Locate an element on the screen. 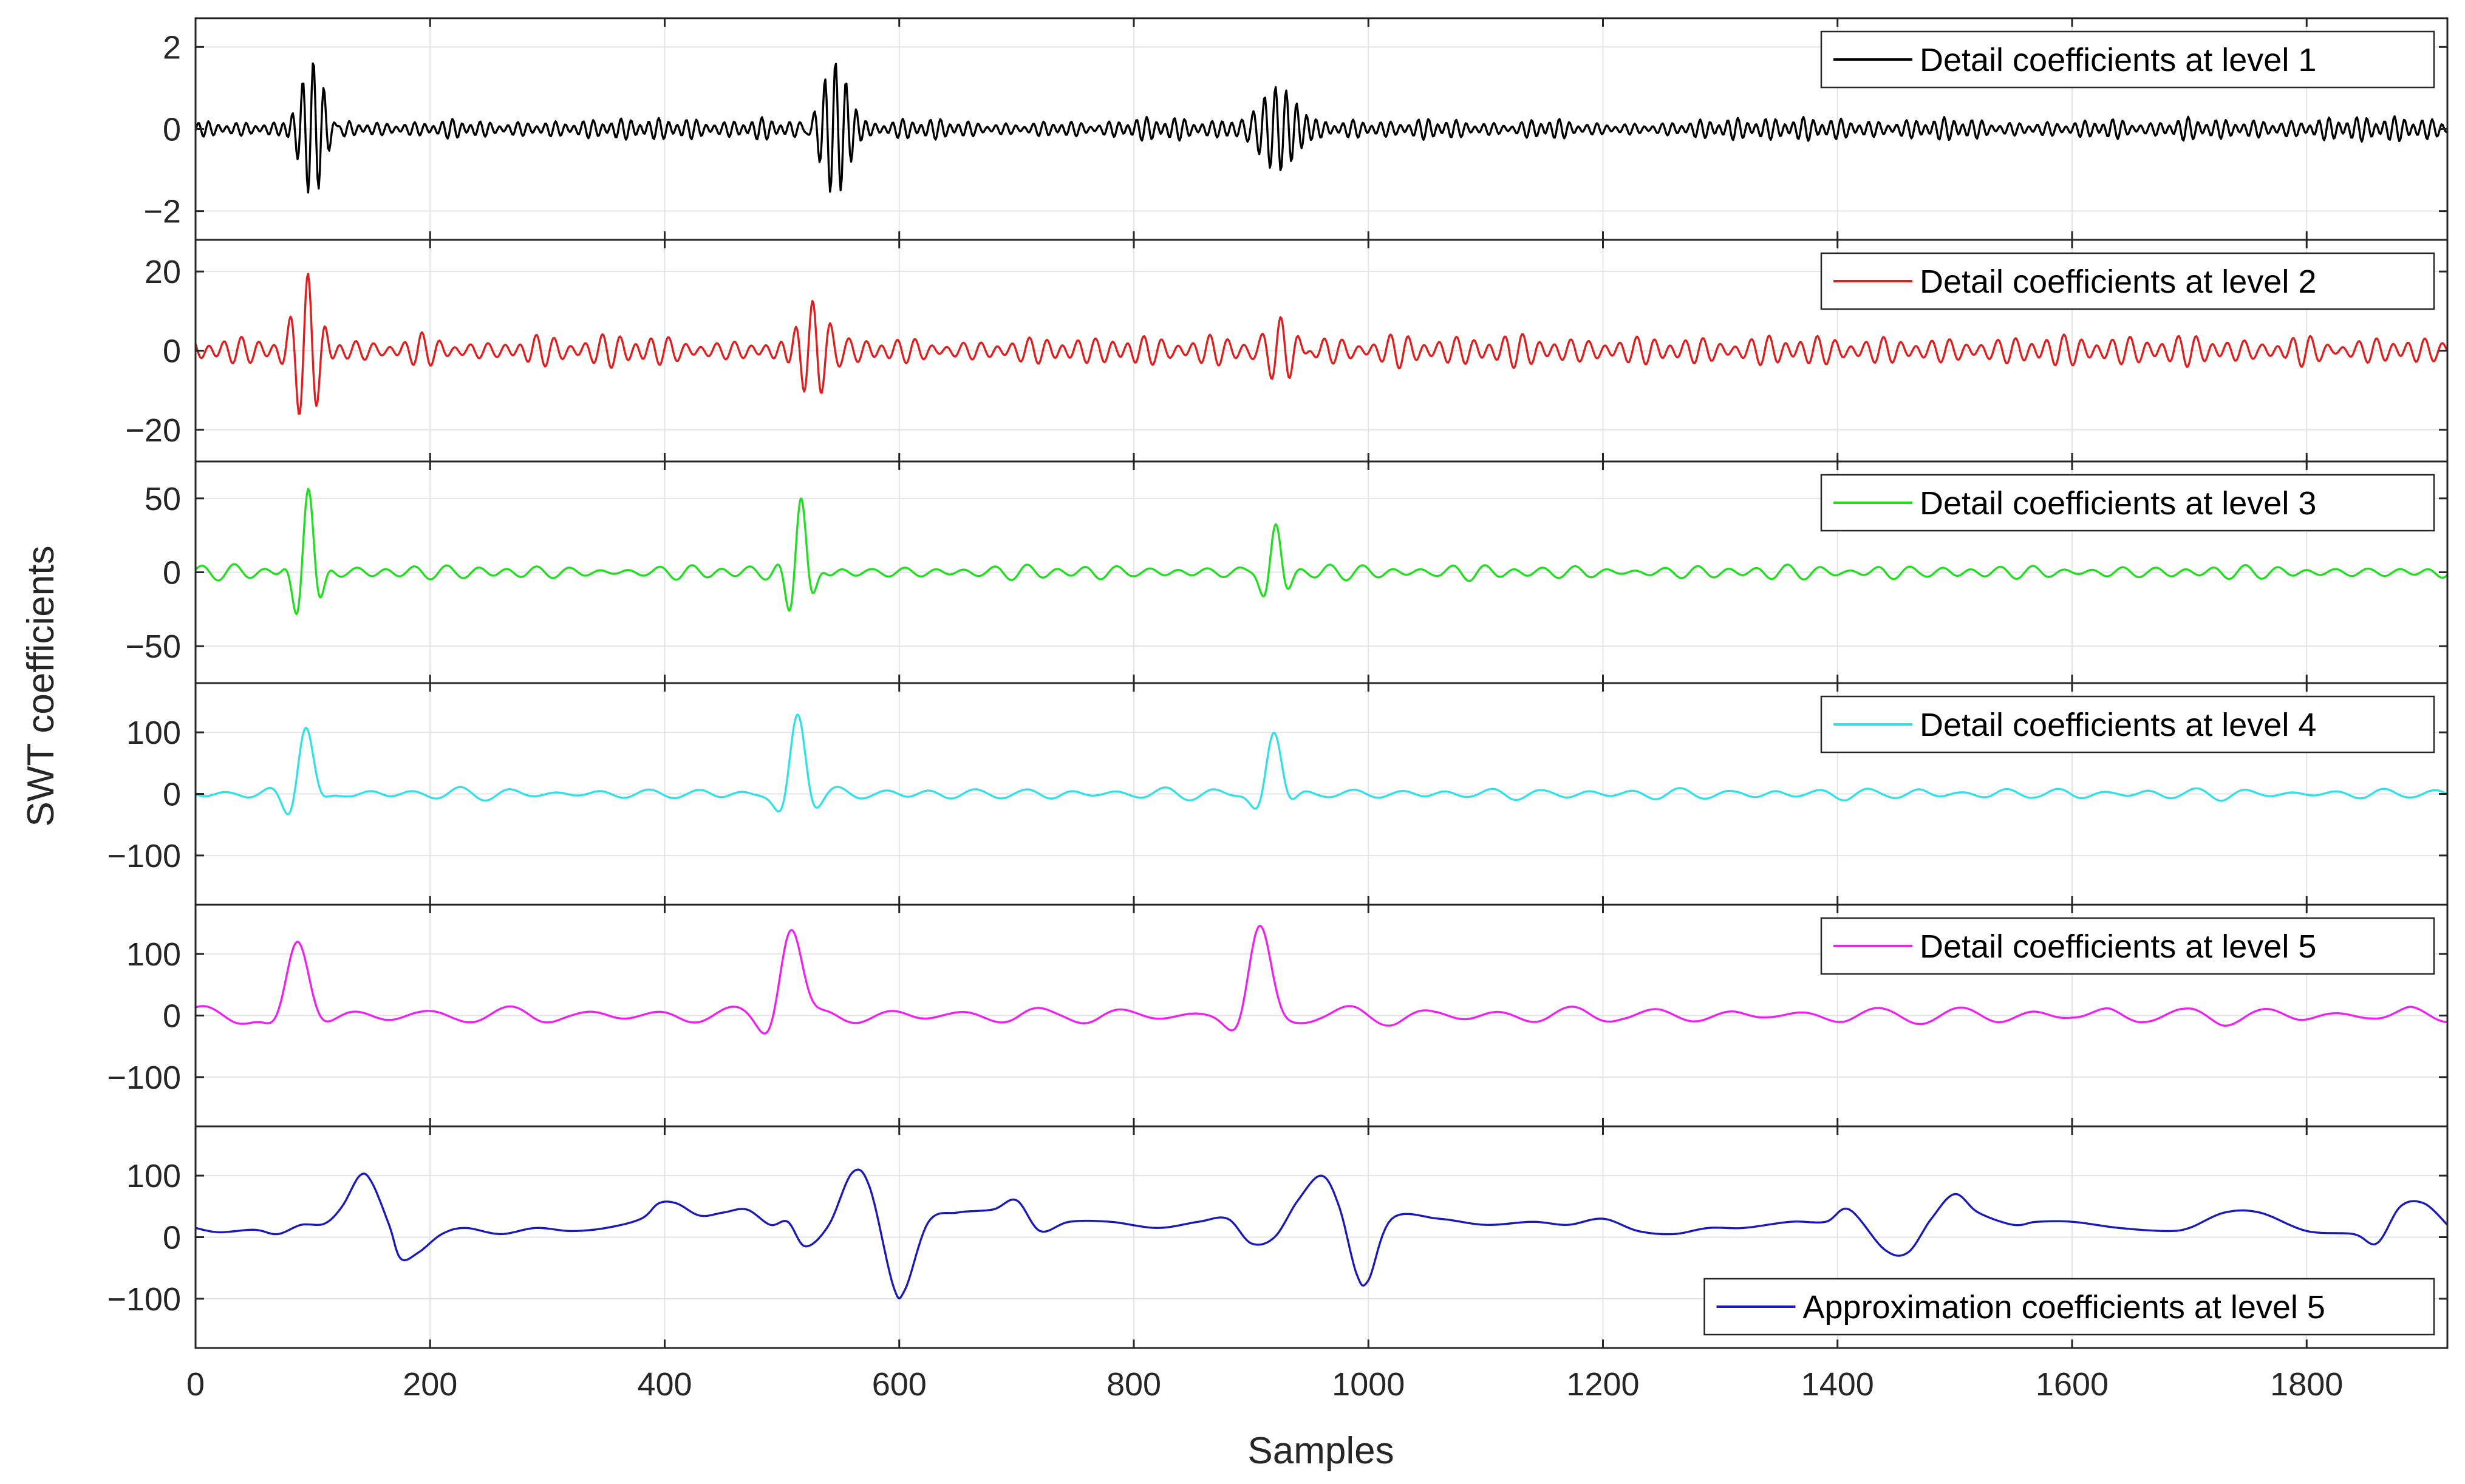  x-tick-label: 1200 is located at coordinates (1602, 1384).